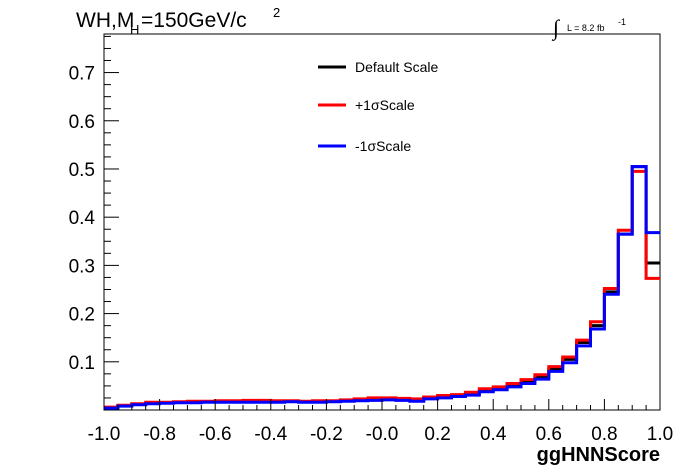 This screenshot has height=472, width=696. I want to click on title-main: WH,M, so click(105, 20).